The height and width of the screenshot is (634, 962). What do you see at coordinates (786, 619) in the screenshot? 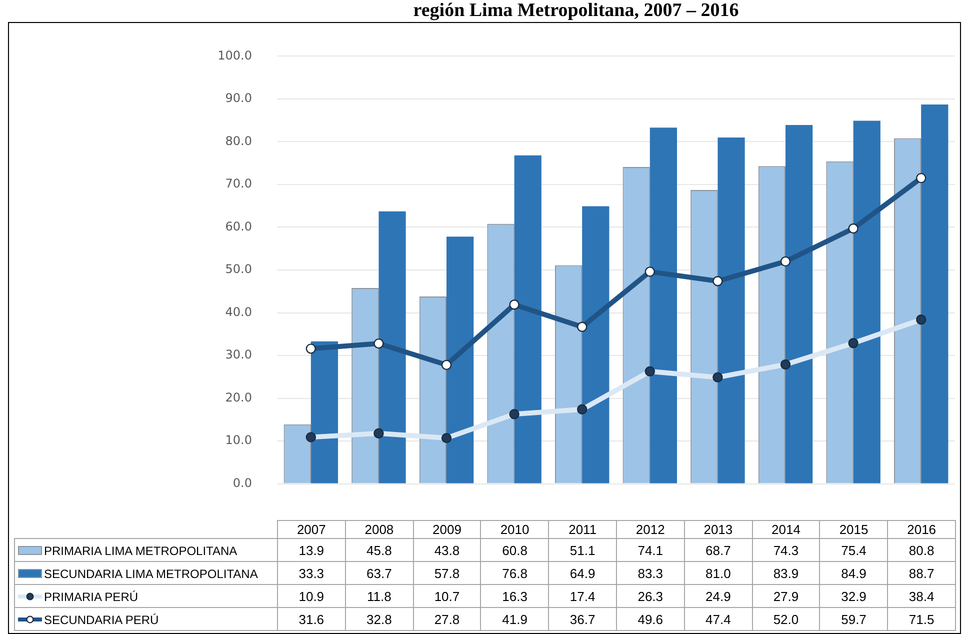
I see `data-label: 52.0` at bounding box center [786, 619].